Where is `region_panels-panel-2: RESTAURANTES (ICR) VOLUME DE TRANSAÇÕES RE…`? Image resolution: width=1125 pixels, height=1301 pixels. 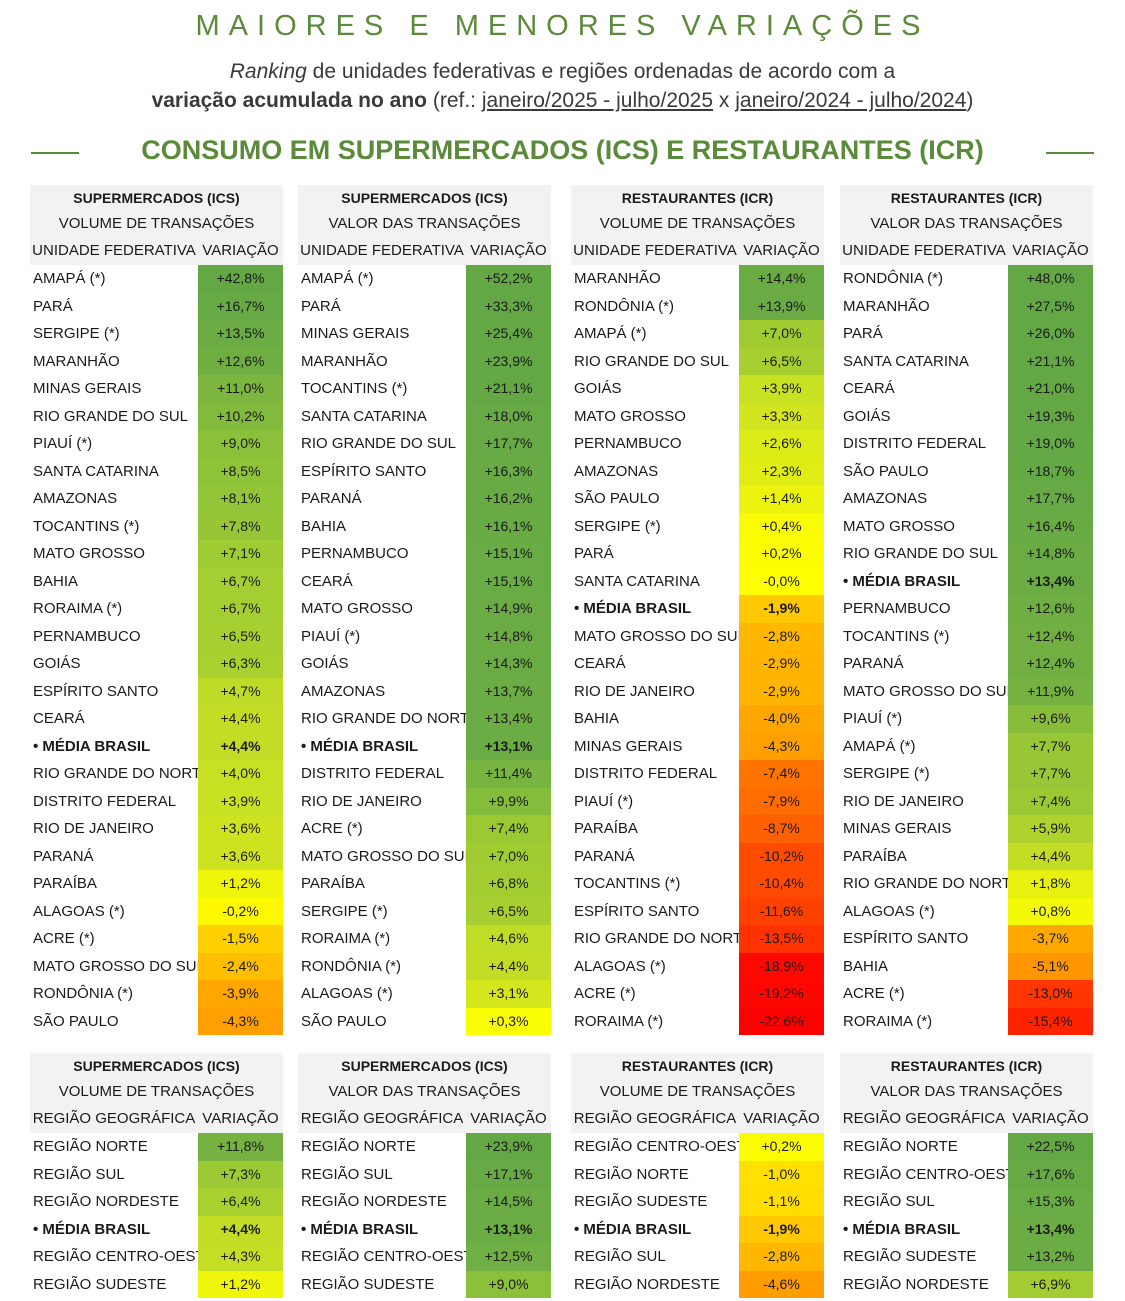 region_panels-panel-2: RESTAURANTES (ICR) VOLUME DE TRANSAÇÕES RE… is located at coordinates (697, 1175).